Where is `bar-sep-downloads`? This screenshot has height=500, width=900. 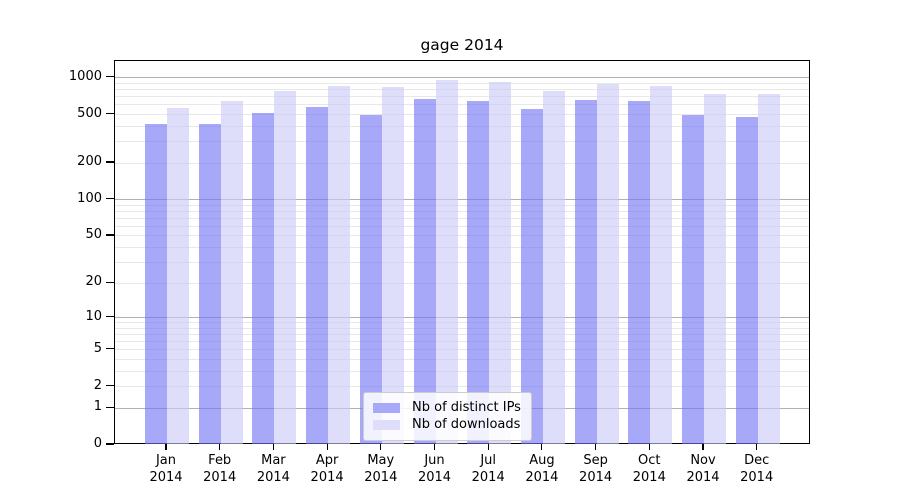
bar-sep-downloads is located at coordinates (607, 264).